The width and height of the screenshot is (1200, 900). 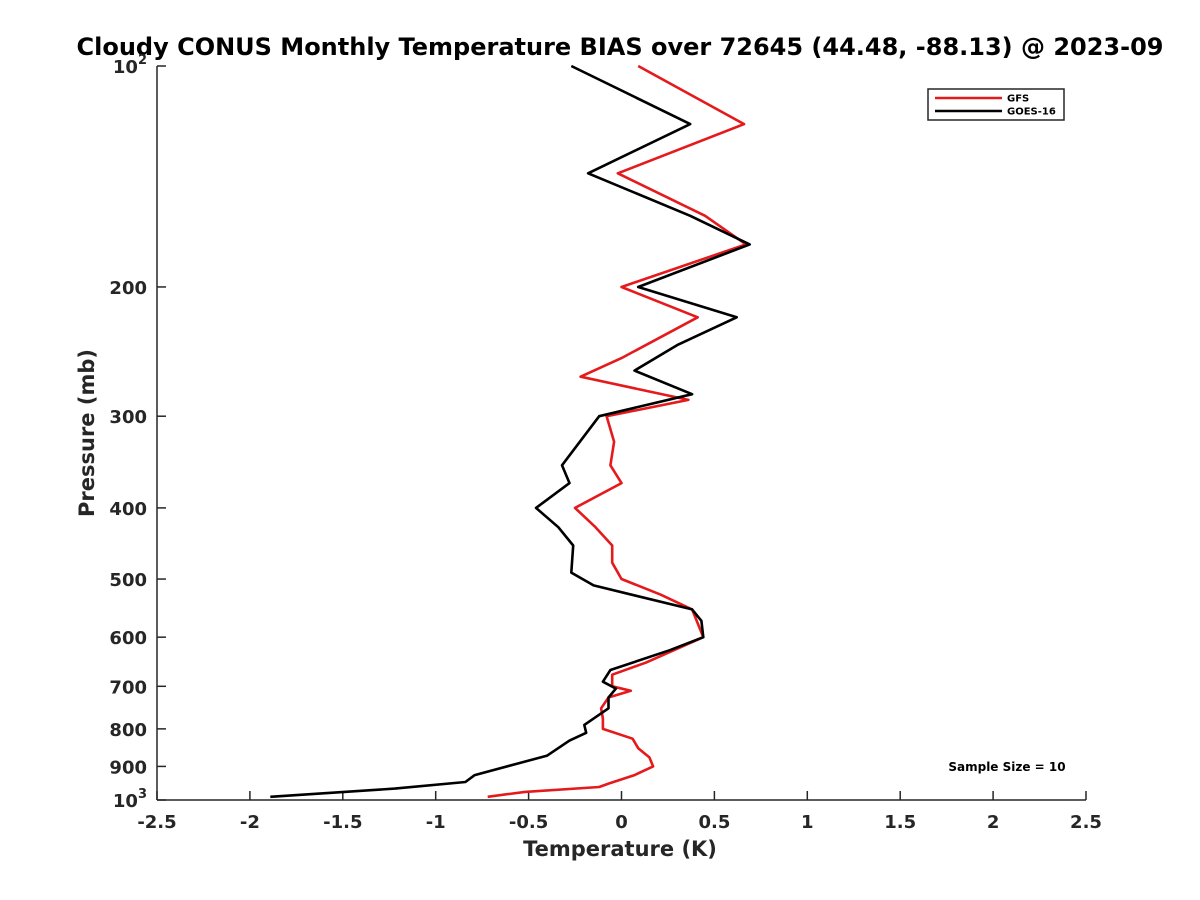 What do you see at coordinates (1006, 767) in the screenshot?
I see `sample-size-annotation: Sample Size = 10` at bounding box center [1006, 767].